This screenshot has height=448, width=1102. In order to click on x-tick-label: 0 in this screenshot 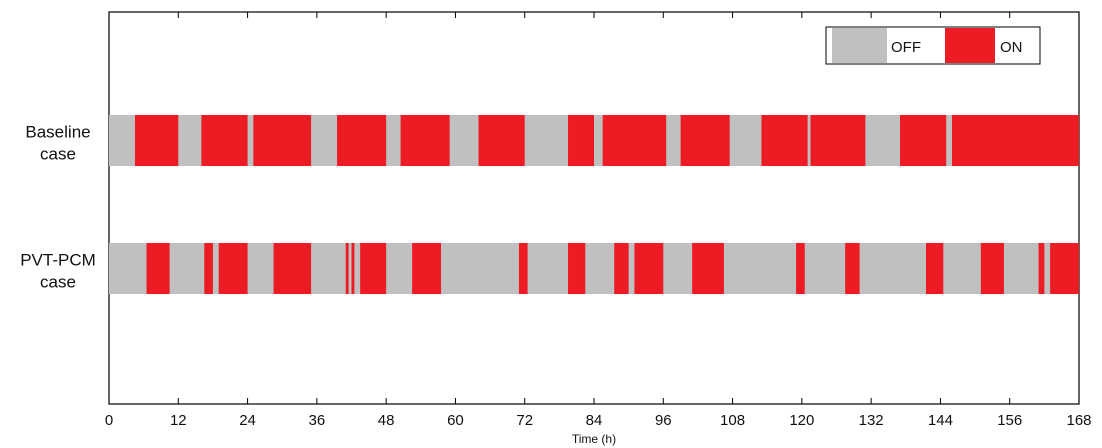, I will do `click(109, 420)`.